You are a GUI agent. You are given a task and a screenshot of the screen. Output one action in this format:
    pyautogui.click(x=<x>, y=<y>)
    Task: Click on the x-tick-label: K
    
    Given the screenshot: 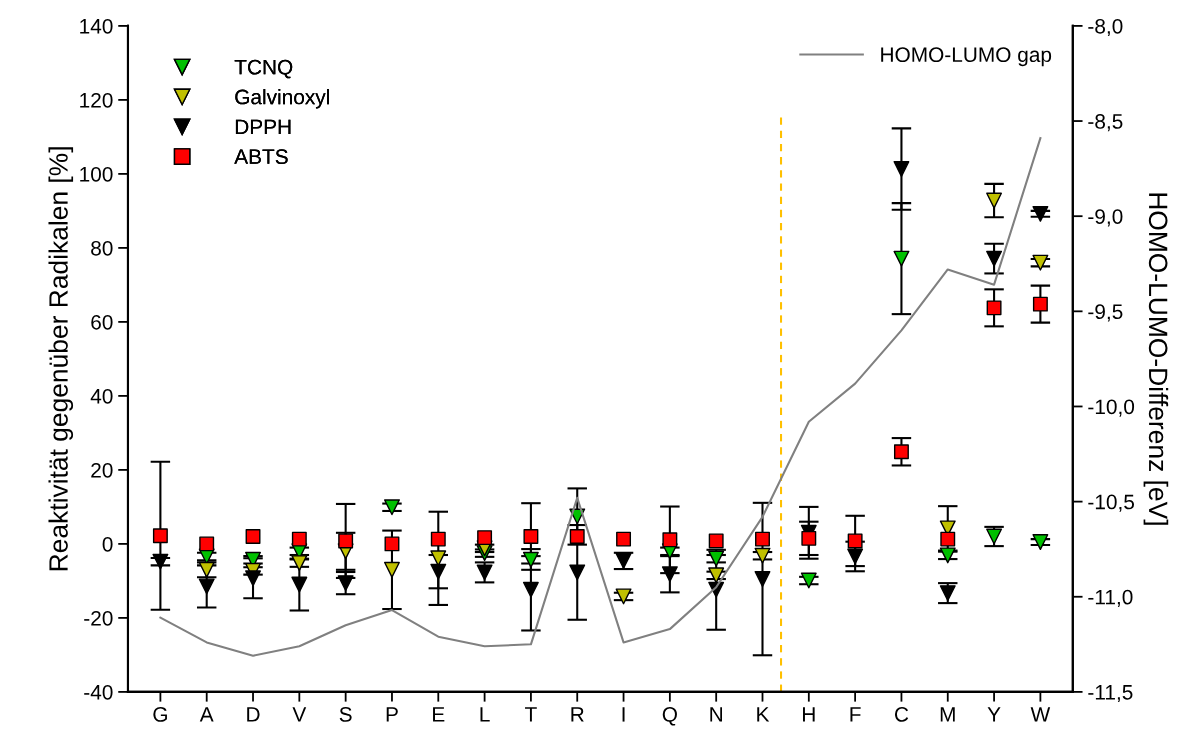 What is the action you would take?
    pyautogui.click(x=763, y=714)
    